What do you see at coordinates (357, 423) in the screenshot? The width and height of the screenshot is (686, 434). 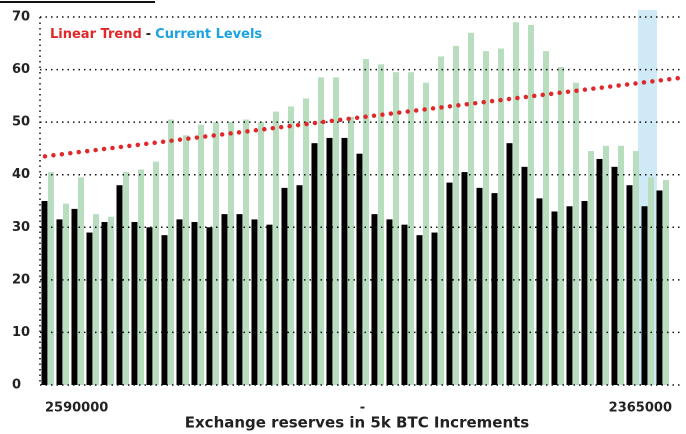 I see `x-axis-label: Exchange reserves in 5k BTC Increments` at bounding box center [357, 423].